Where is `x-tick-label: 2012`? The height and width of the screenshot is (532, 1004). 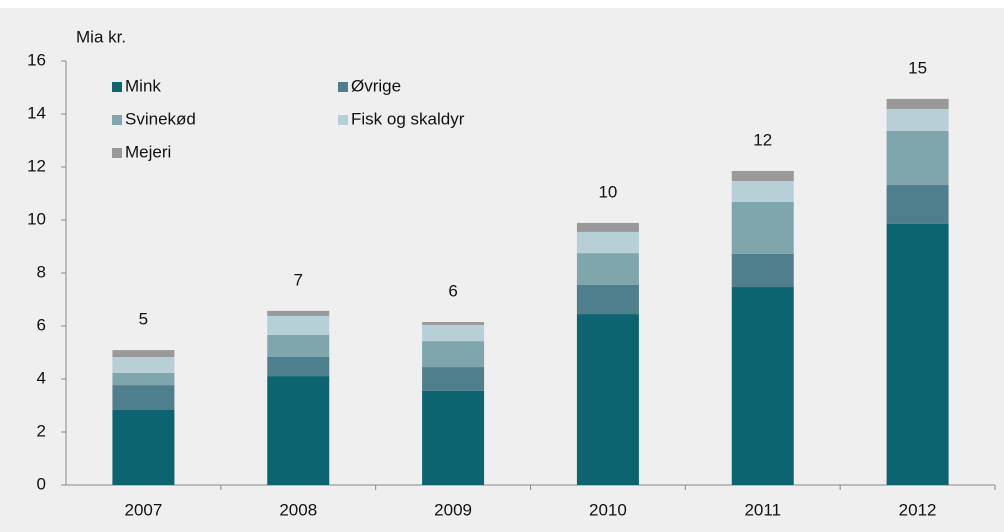
x-tick-label: 2012 is located at coordinates (918, 509).